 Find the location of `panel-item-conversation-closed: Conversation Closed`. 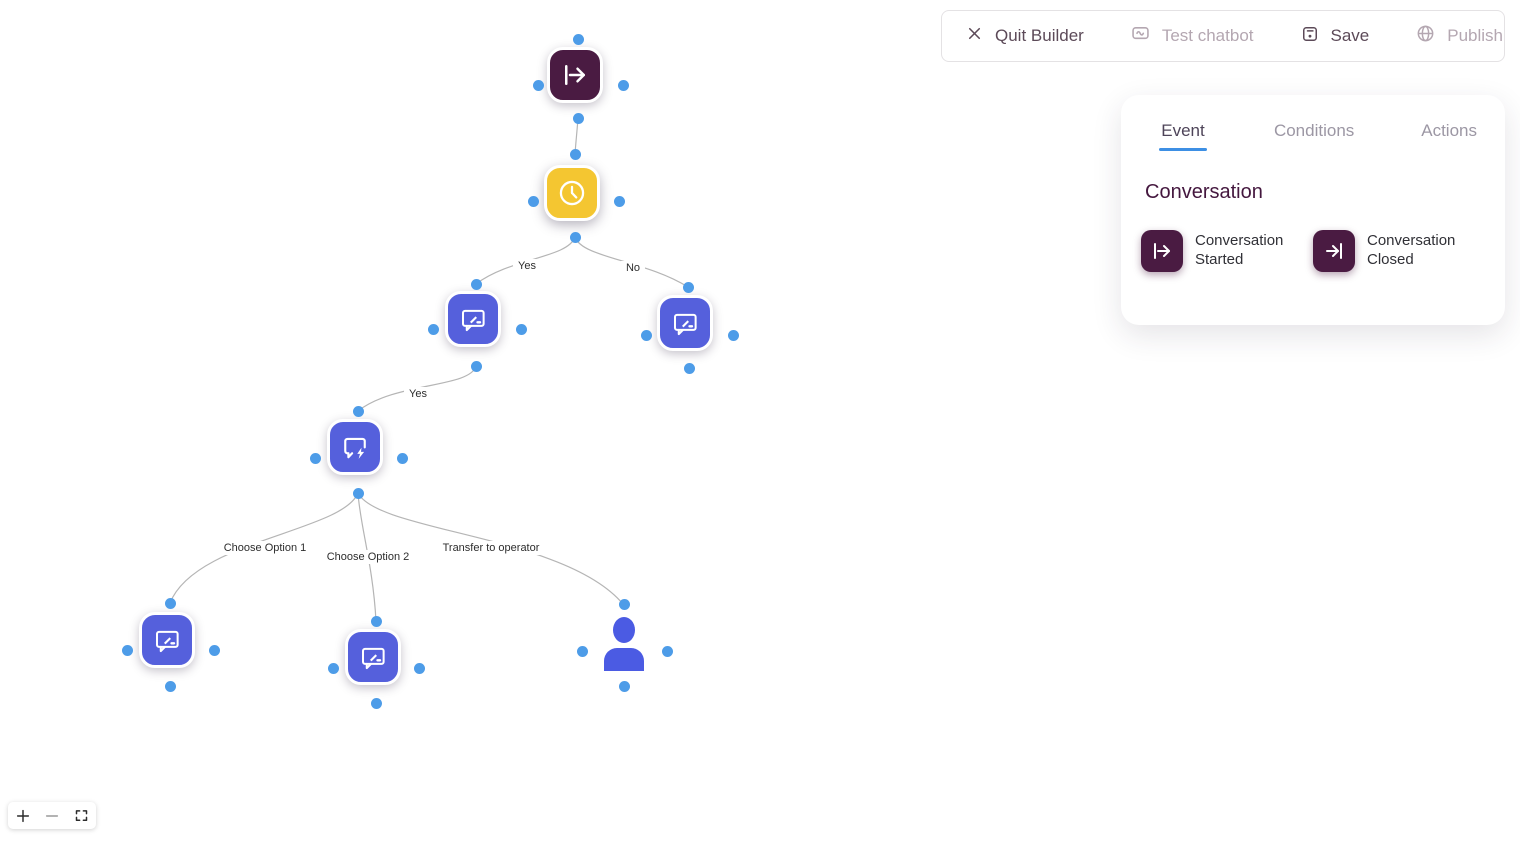

panel-item-conversation-closed: Conversation Closed is located at coordinates (1399, 251).